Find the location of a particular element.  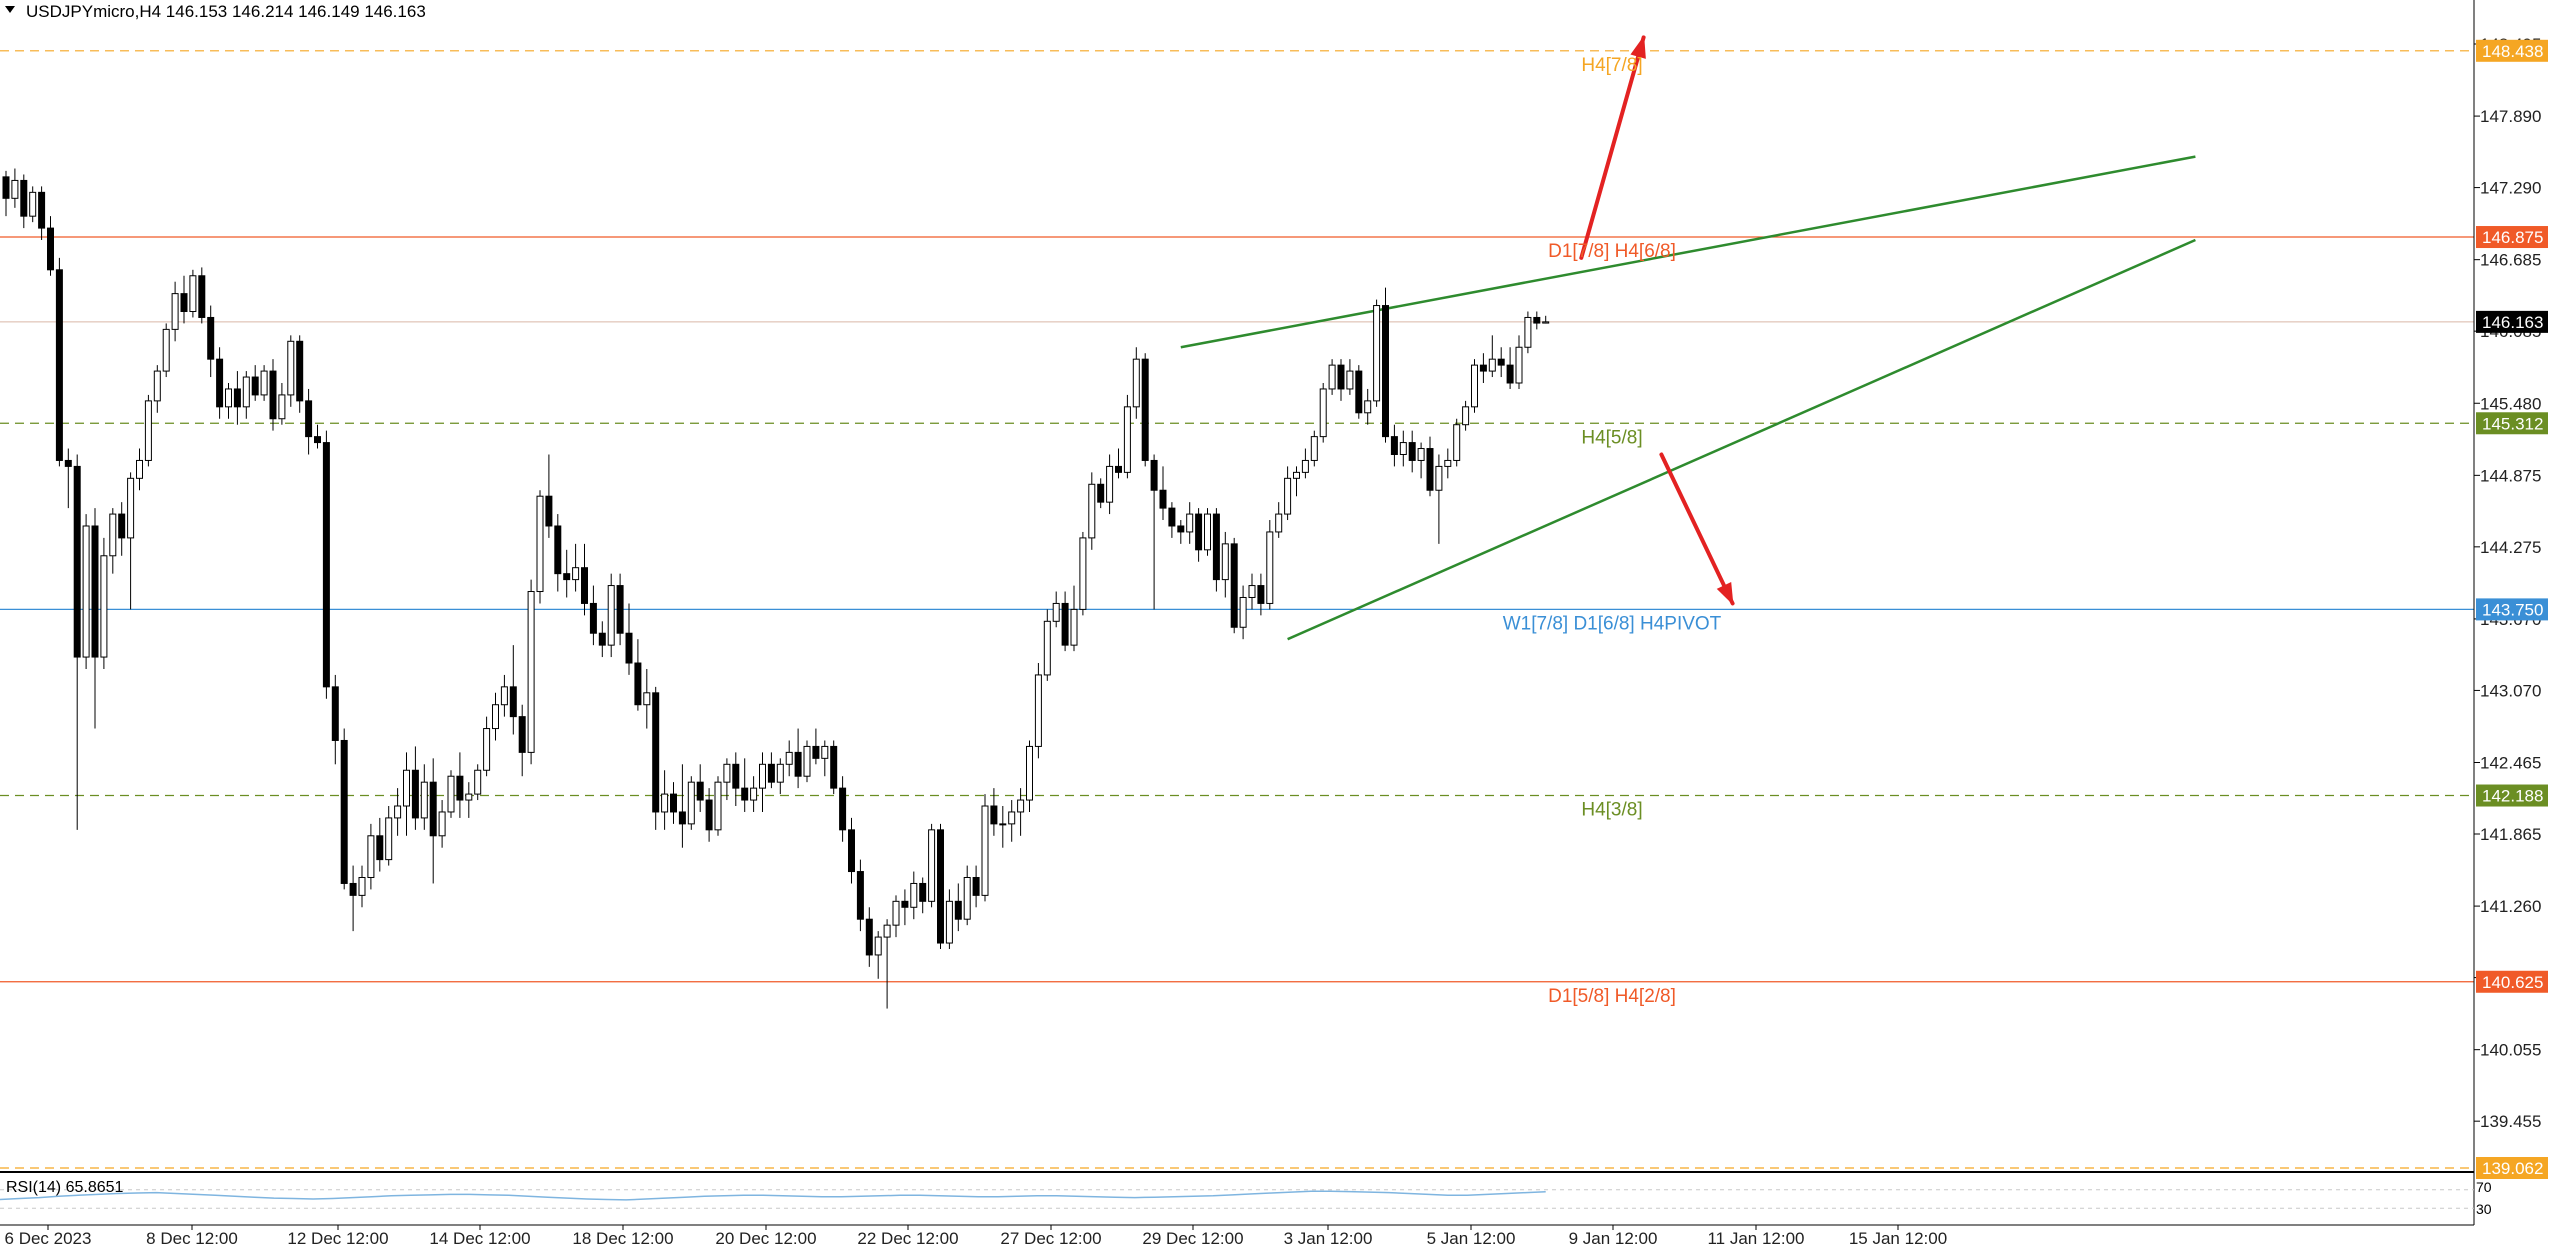

price-tag: 146.163 is located at coordinates (2512, 321).